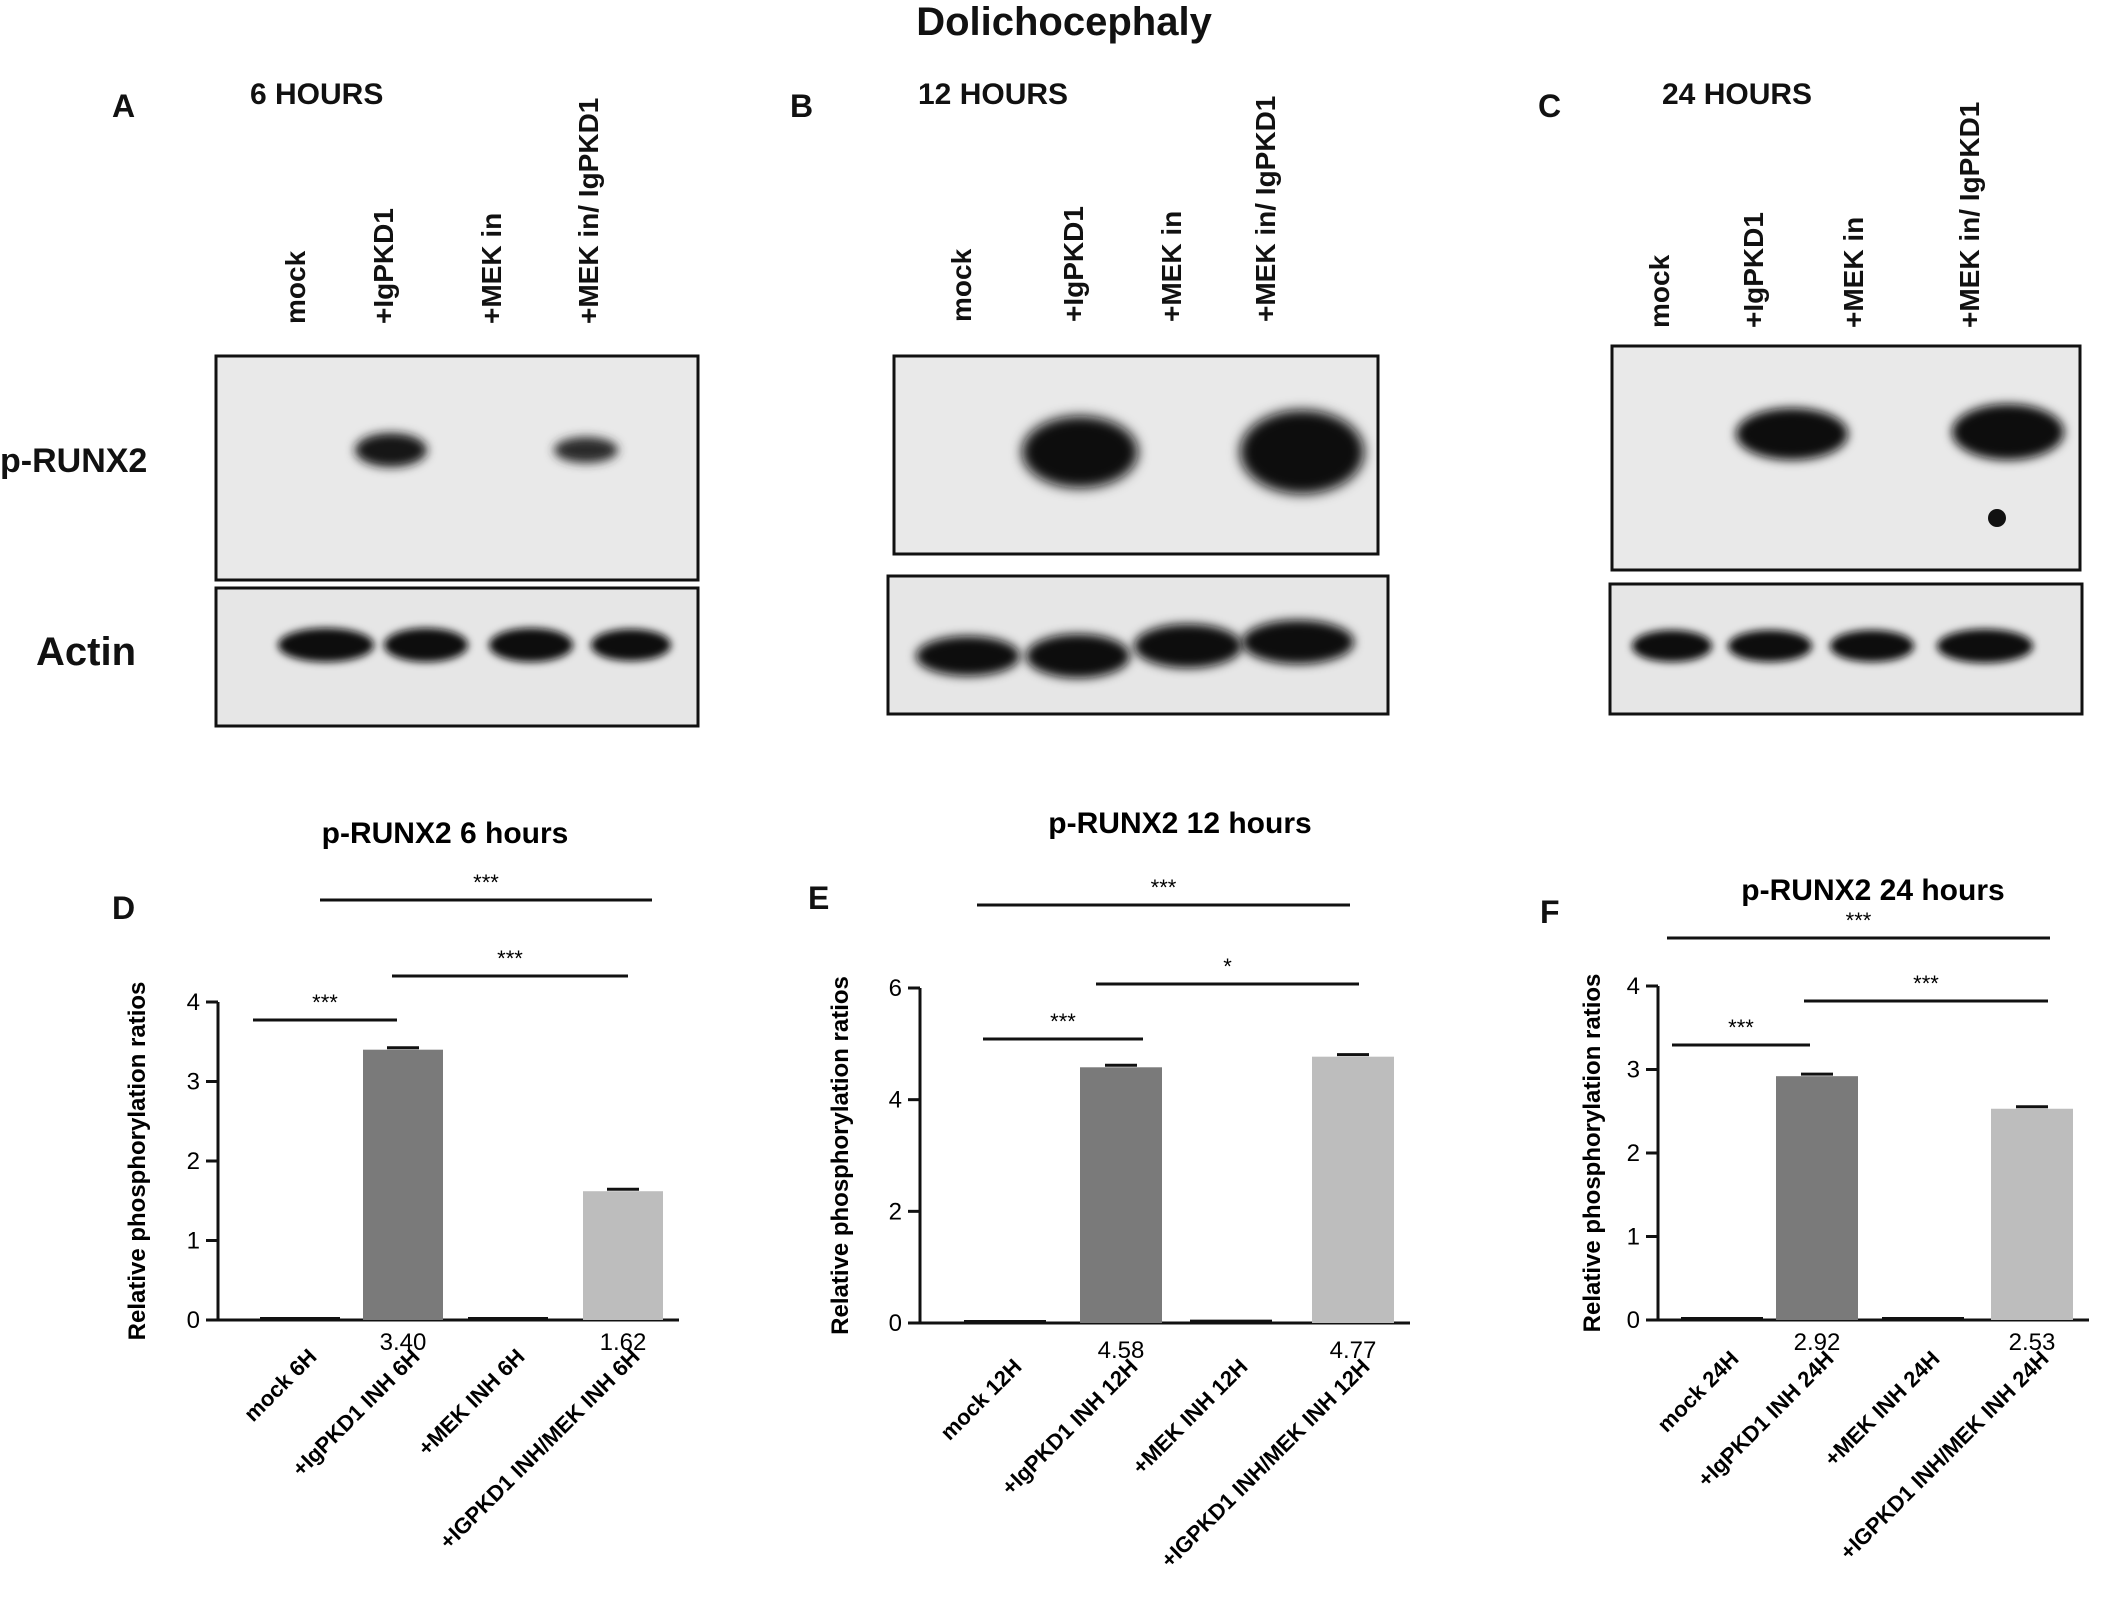 The width and height of the screenshot is (2128, 1624). What do you see at coordinates (1302, 452) in the screenshot?
I see `blot-b-prunx2-band-mek-igpkd1` at bounding box center [1302, 452].